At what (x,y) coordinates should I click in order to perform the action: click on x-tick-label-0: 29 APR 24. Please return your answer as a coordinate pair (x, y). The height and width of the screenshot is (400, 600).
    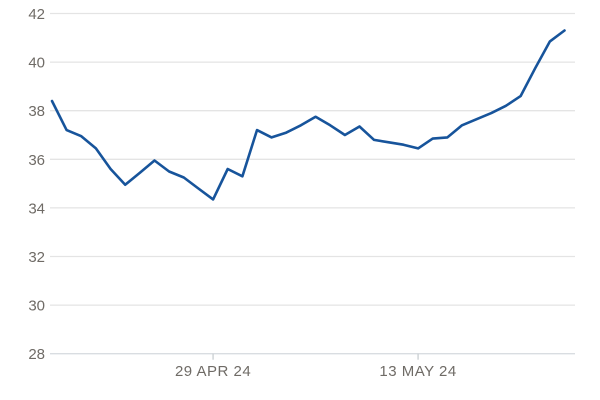
    Looking at the image, I should click on (213, 371).